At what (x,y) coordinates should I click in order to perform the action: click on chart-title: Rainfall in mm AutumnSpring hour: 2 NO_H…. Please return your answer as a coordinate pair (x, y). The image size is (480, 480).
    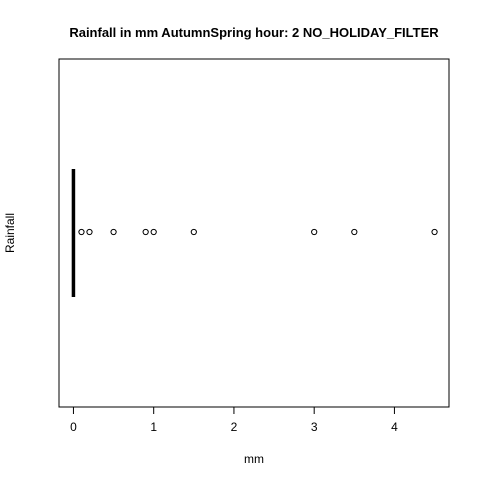
    Looking at the image, I should click on (254, 32).